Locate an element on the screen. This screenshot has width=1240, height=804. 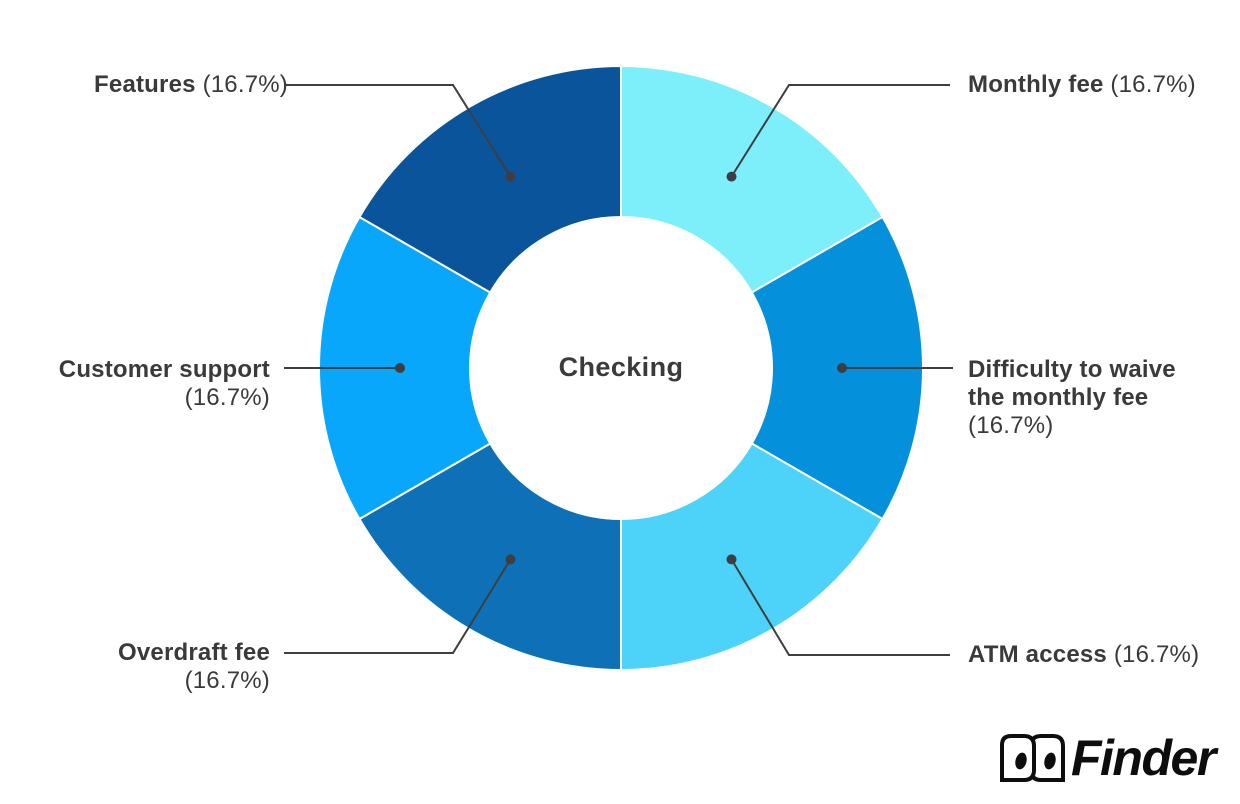
callout-atm-access: ATM access (16.7%) is located at coordinates (1083, 655).